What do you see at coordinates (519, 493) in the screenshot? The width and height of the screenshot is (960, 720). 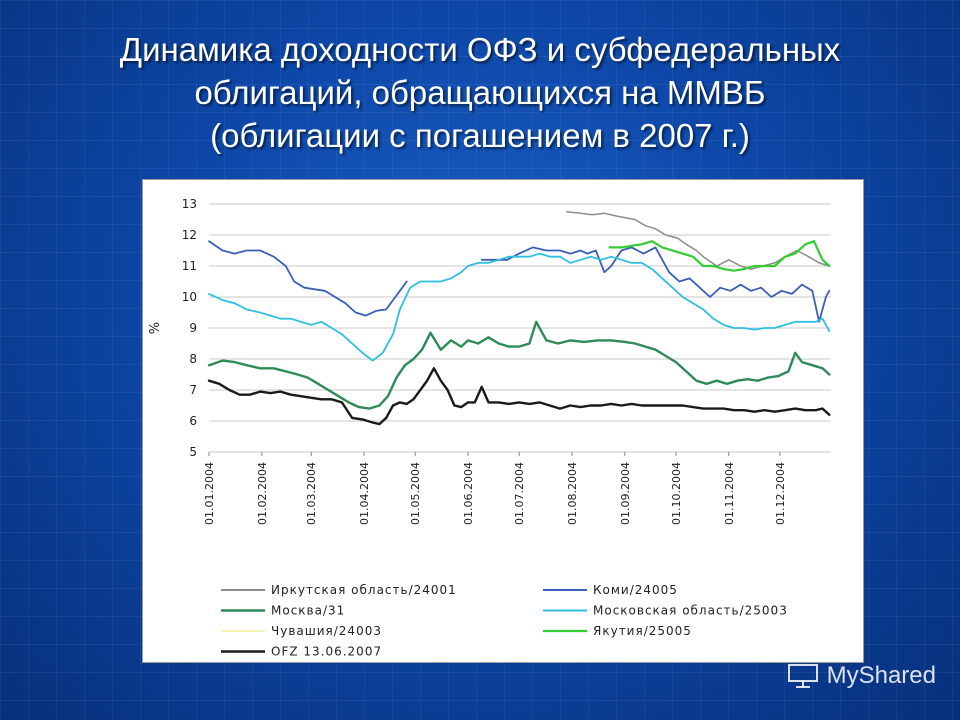 I see `x-tick-label: 01.07.2004` at bounding box center [519, 493].